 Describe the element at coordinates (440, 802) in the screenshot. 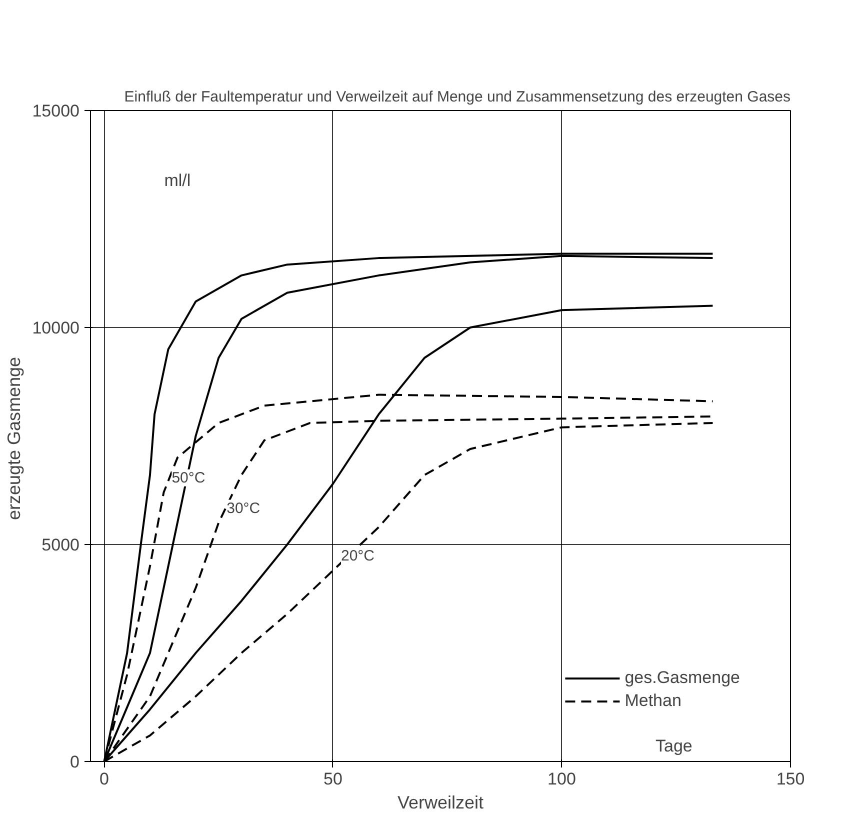

I see `x-axis-title: Verweilzeit` at that location.